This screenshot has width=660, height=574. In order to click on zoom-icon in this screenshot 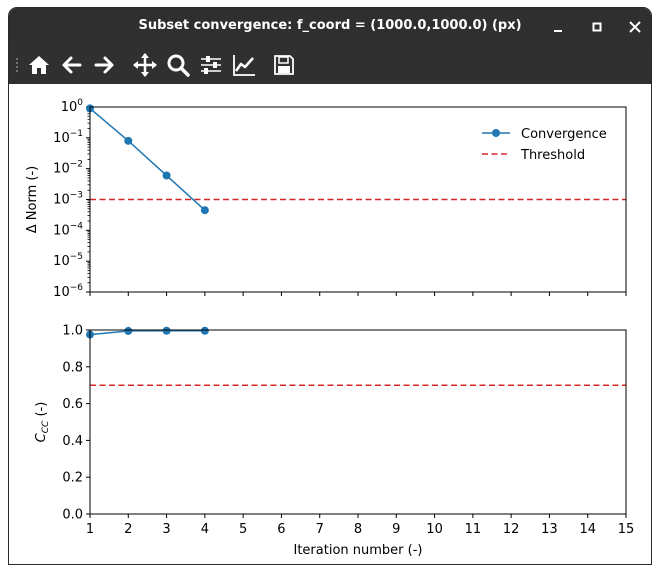, I will do `click(178, 65)`.